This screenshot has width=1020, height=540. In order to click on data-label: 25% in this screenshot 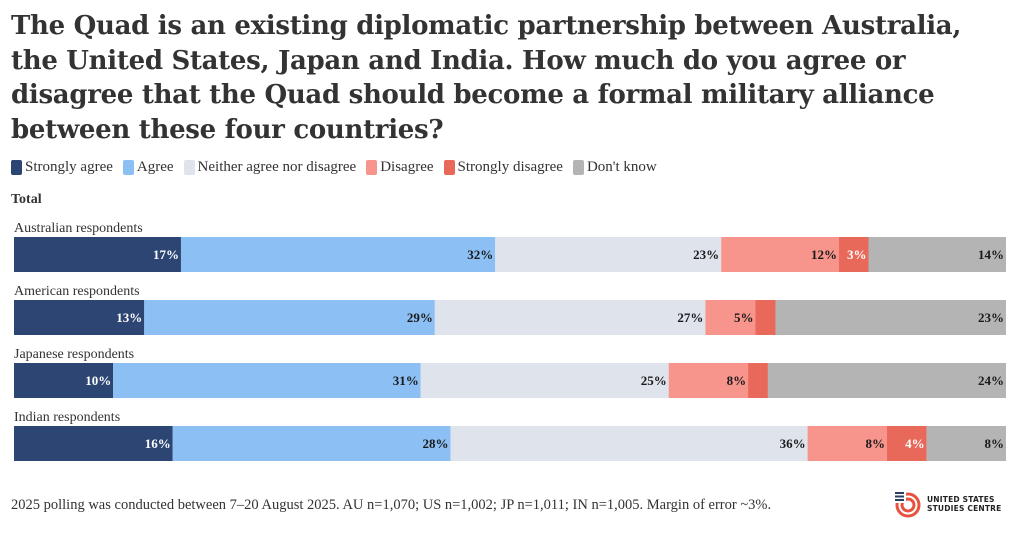, I will do `click(654, 380)`.